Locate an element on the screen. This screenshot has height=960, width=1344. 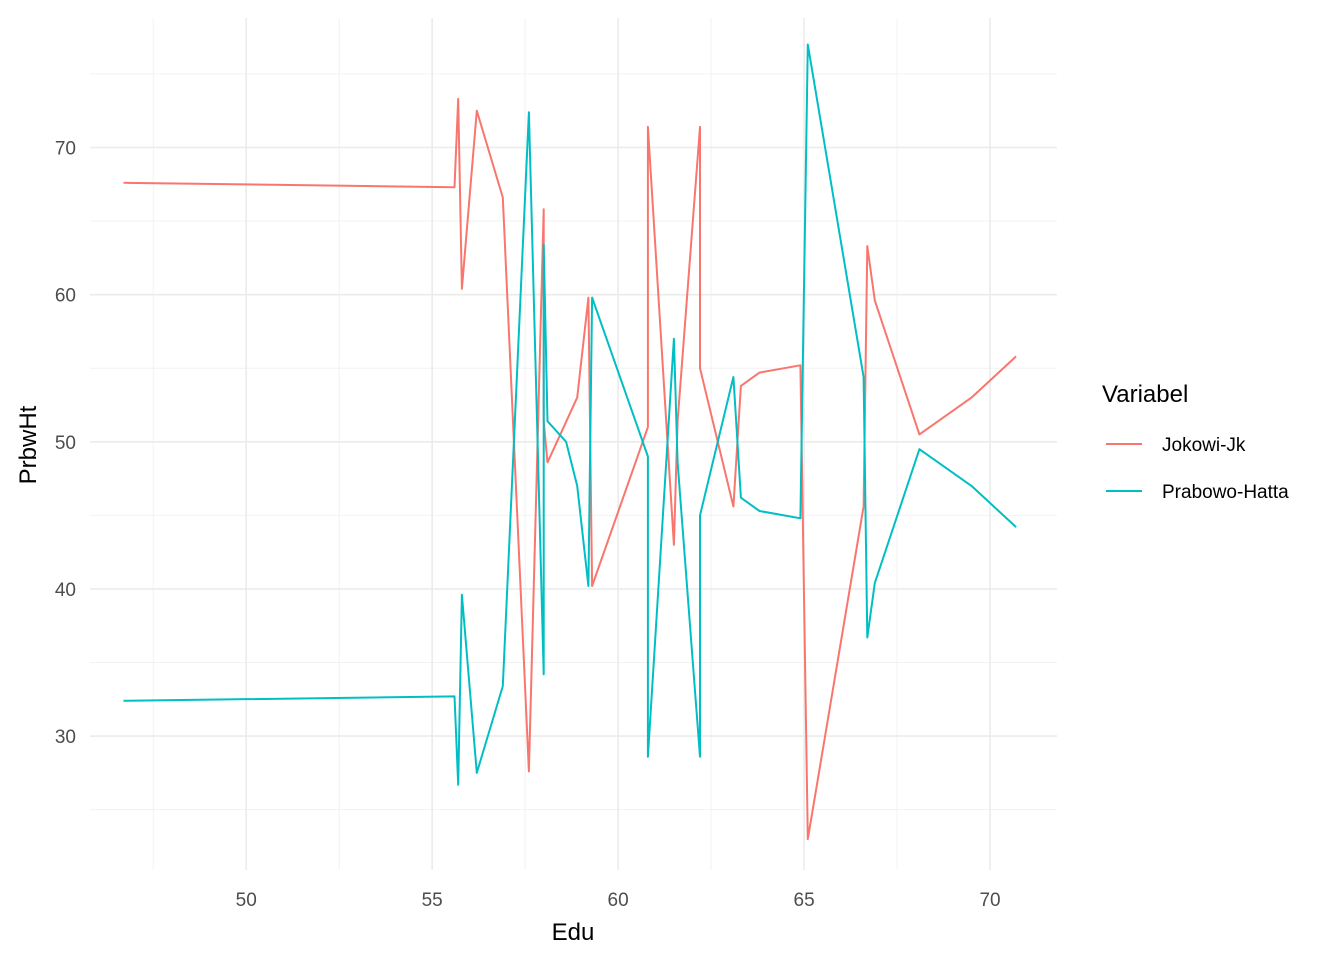
x-tick-label: 55 is located at coordinates (432, 900).